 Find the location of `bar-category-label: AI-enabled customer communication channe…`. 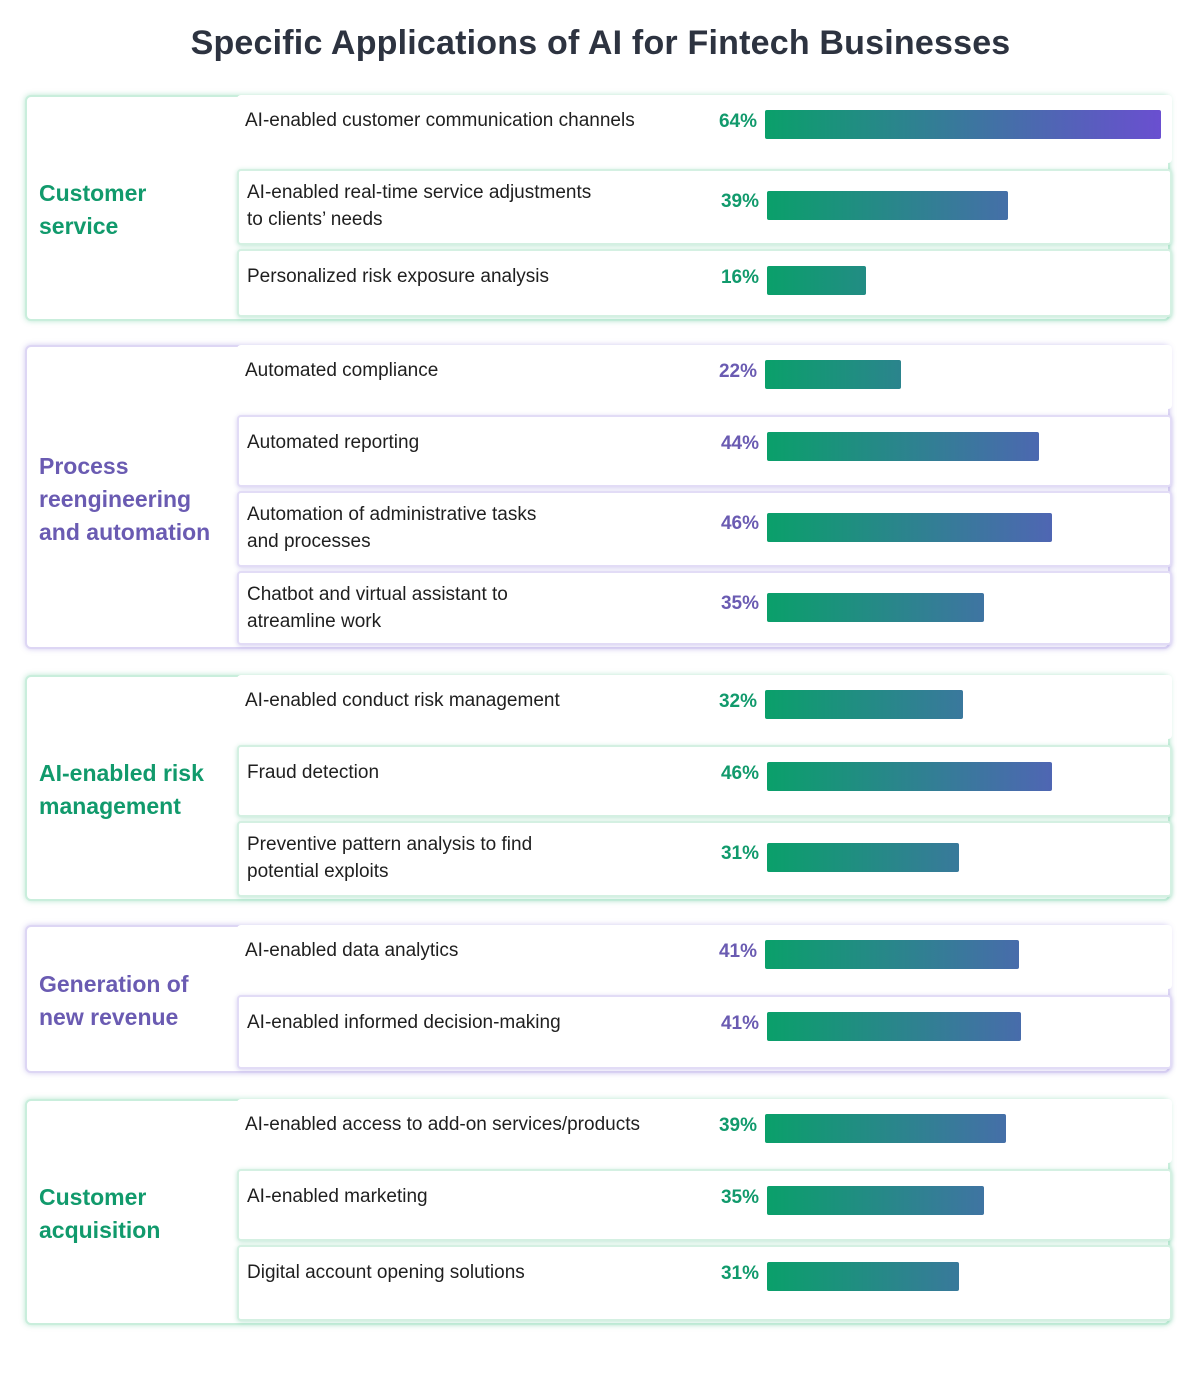

bar-category-label: AI-enabled customer communication channe… is located at coordinates (440, 120).